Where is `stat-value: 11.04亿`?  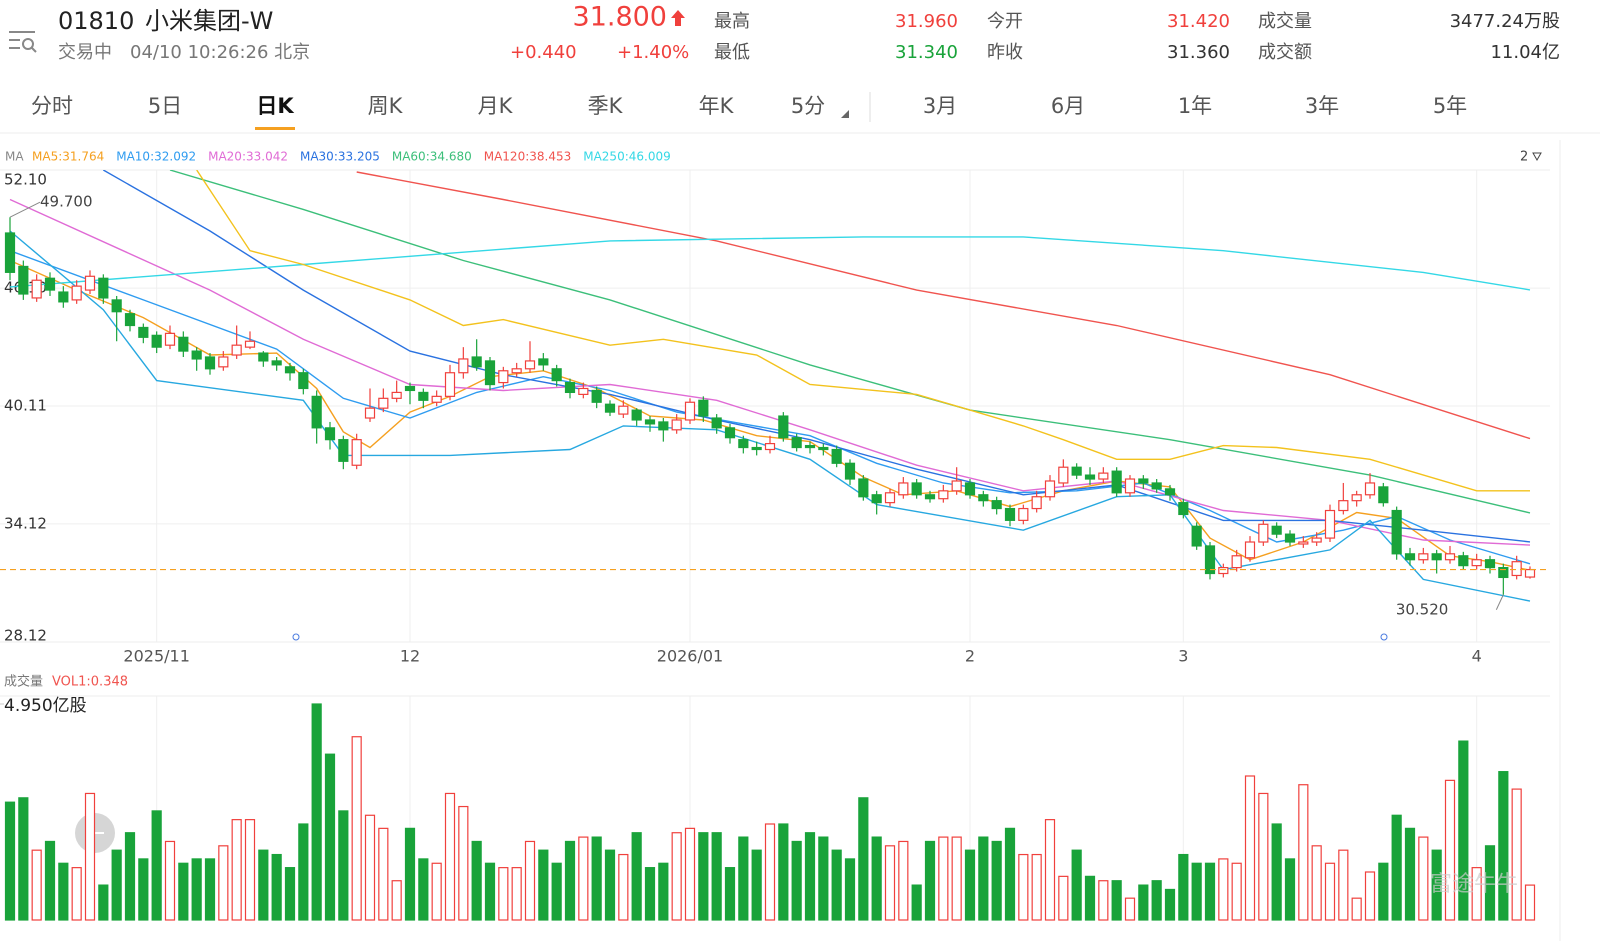 stat-value: 11.04亿 is located at coordinates (1525, 52).